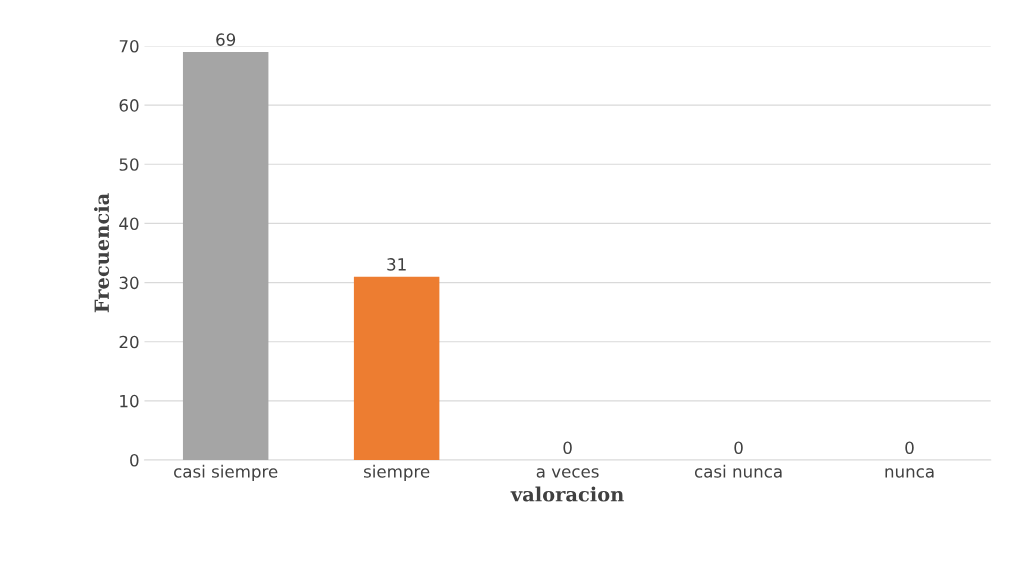 The image size is (1032, 575). I want to click on y-tick-label: 40, so click(129, 223).